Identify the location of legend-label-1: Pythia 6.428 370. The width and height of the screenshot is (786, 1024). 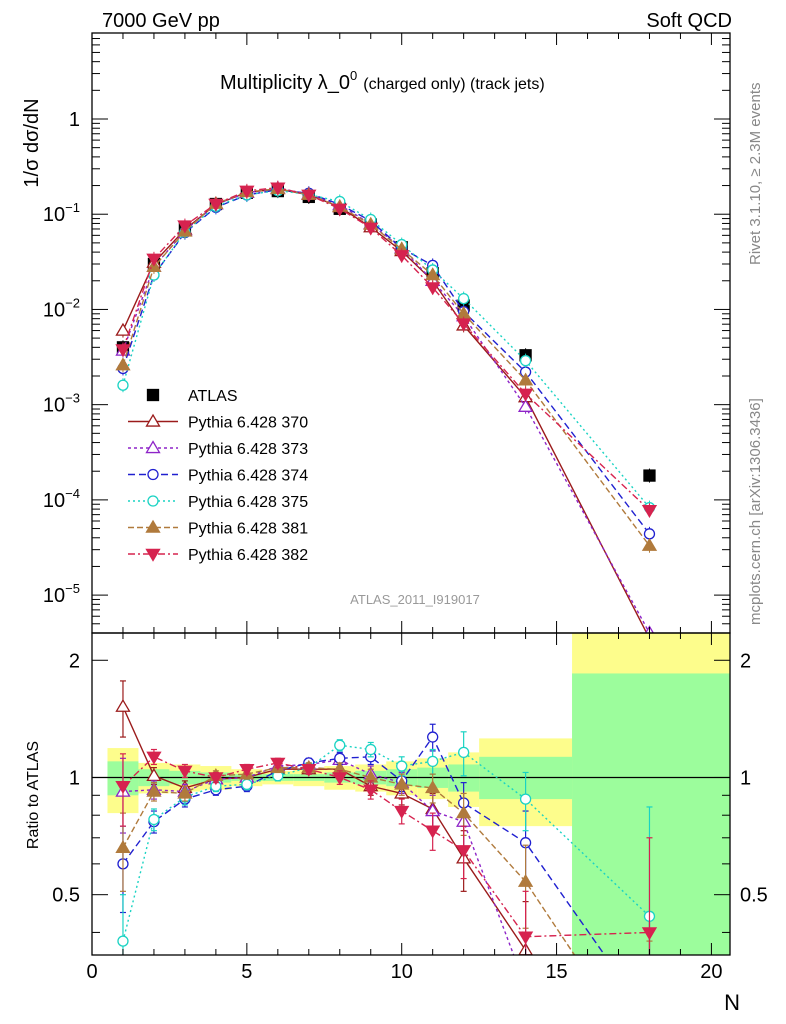
(248, 423).